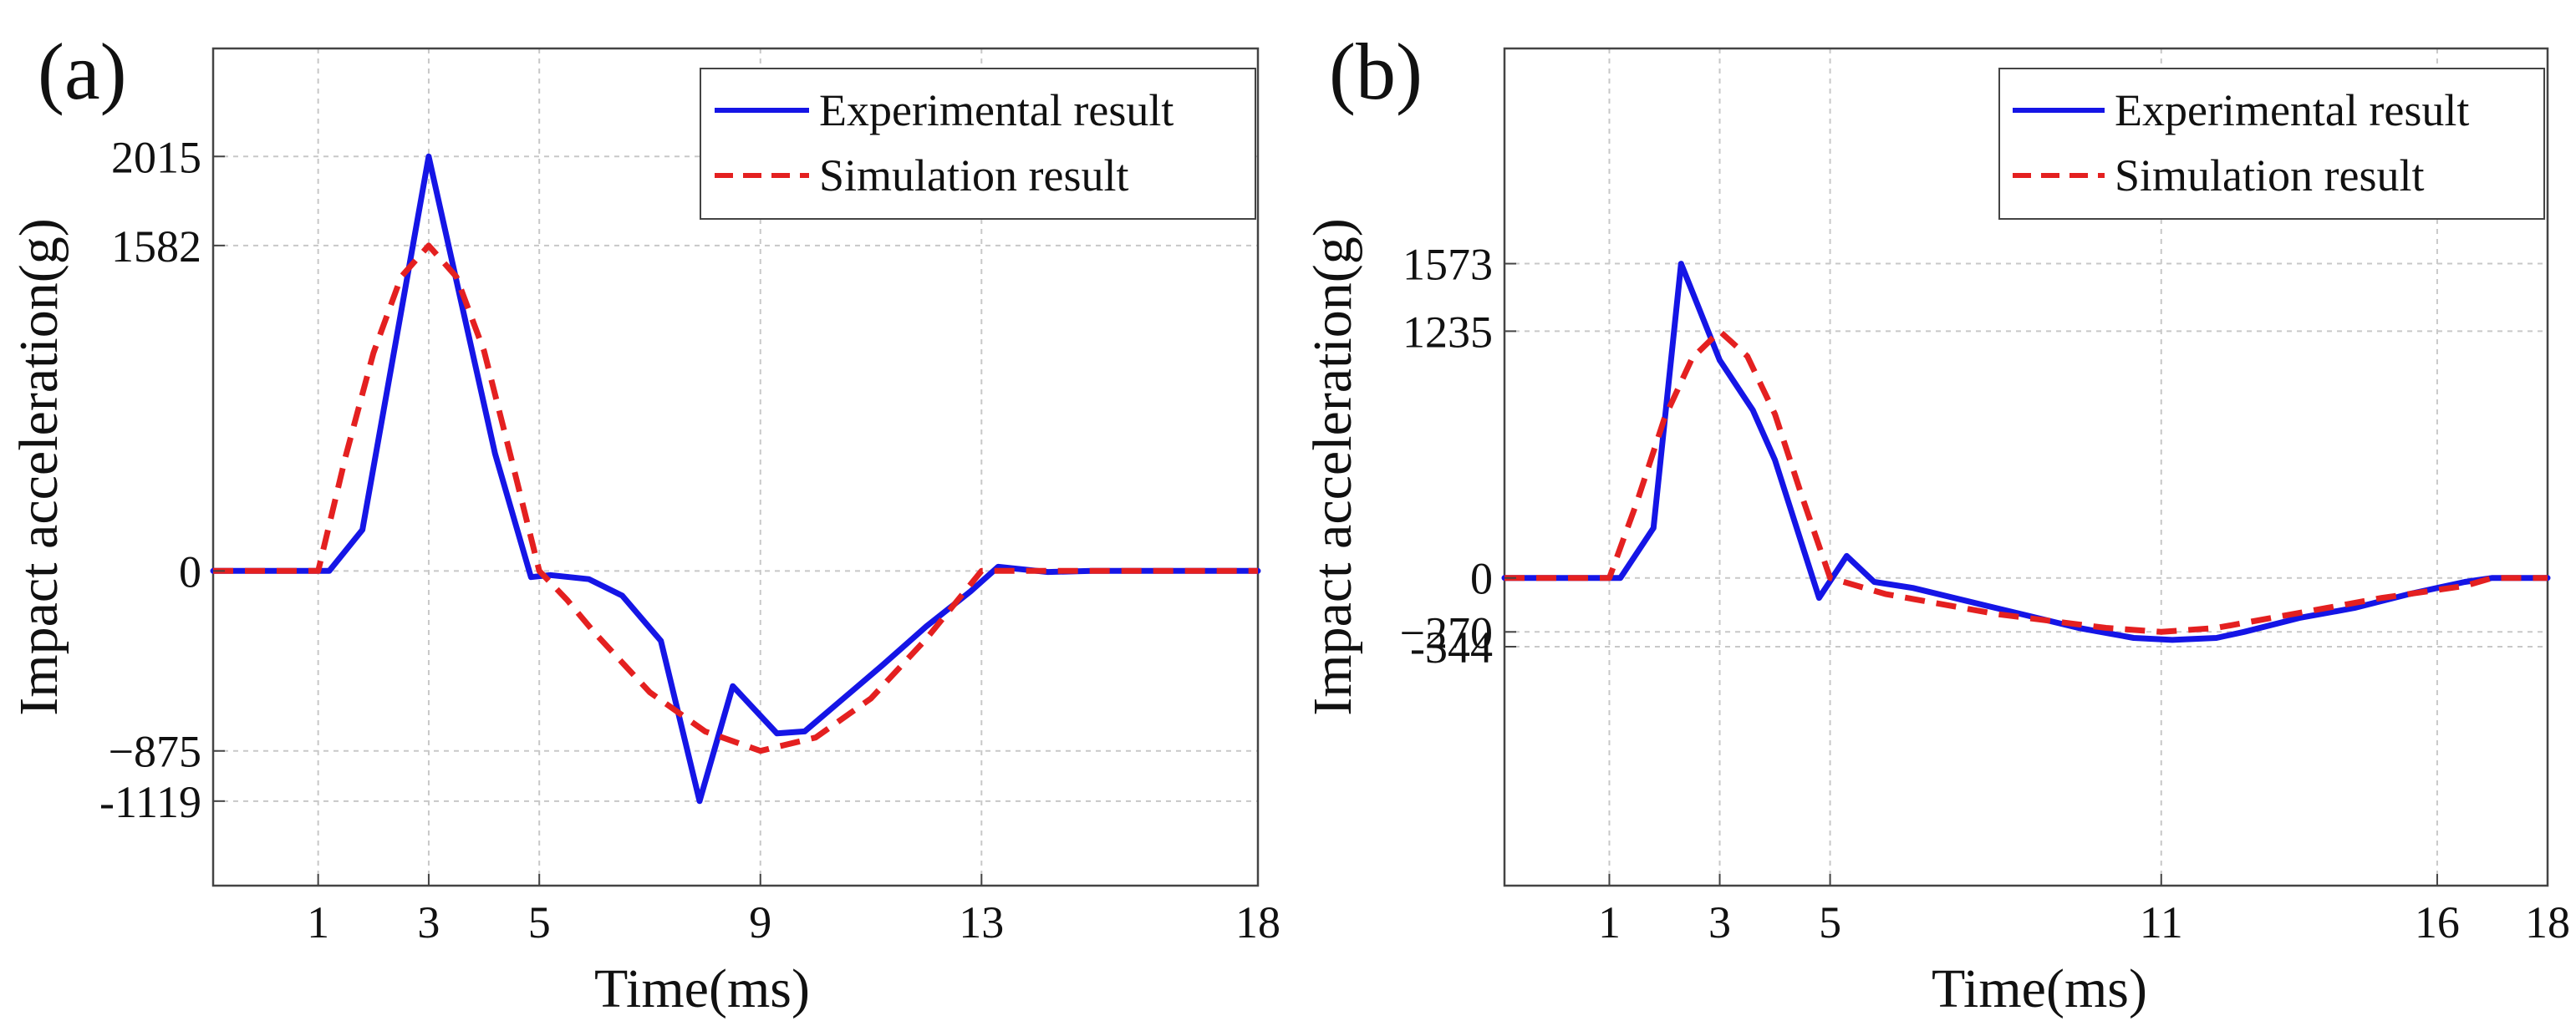 The height and width of the screenshot is (1021, 2576). I want to click on panel-b-ylabel: Impact acceleration(g), so click(1332, 466).